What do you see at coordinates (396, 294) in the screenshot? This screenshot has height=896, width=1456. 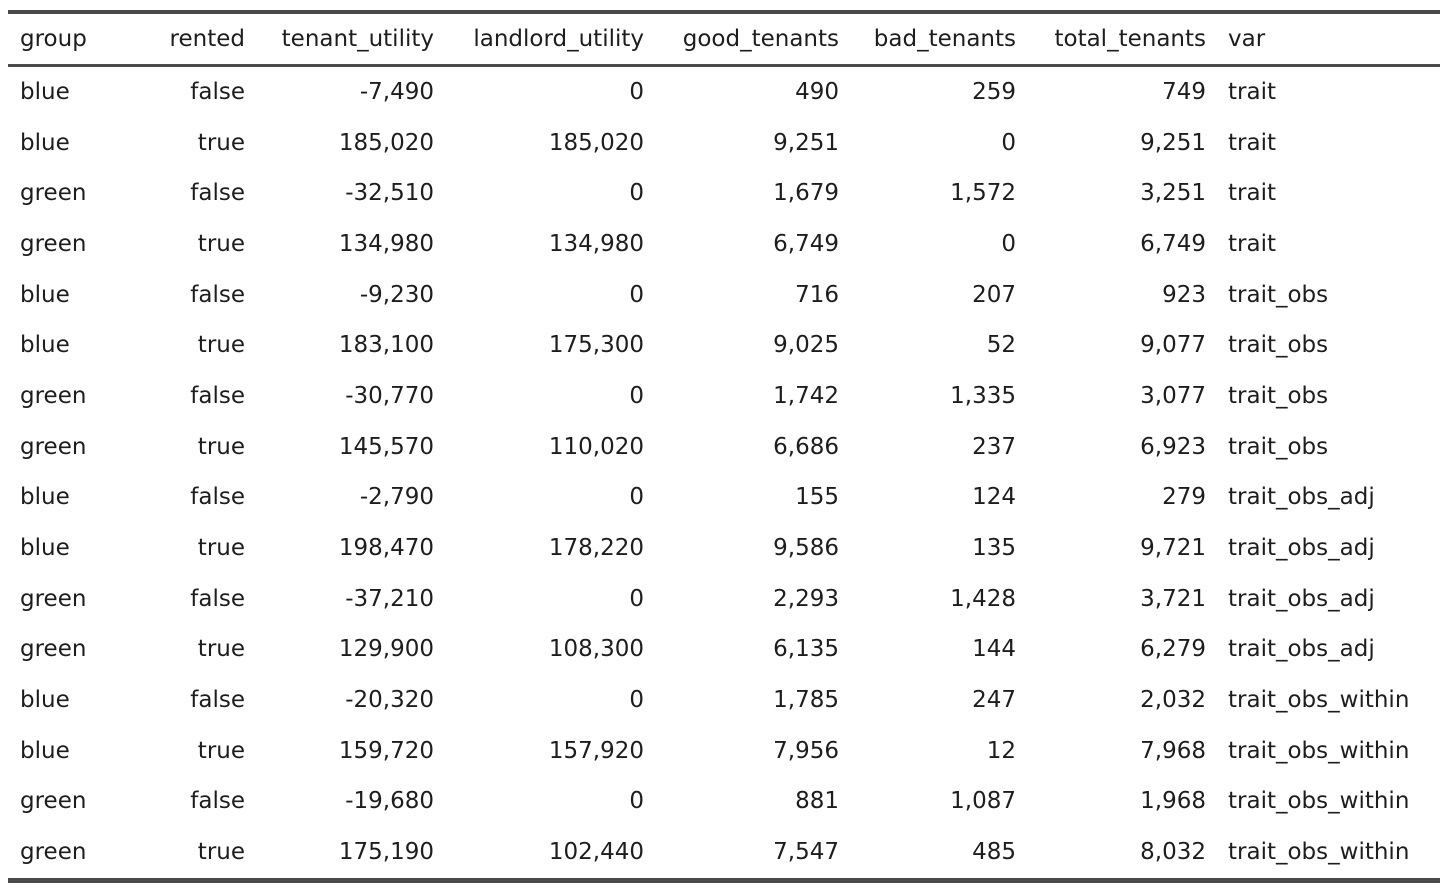 I see `table-cell-tenant_utility: -9,230` at bounding box center [396, 294].